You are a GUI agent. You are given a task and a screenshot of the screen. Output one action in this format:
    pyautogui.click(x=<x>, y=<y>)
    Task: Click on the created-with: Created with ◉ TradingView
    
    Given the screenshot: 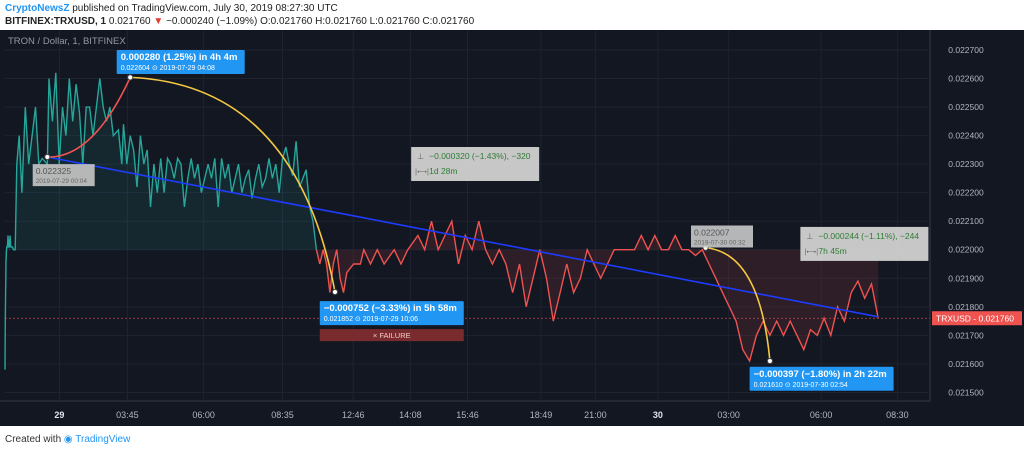 What is the action you would take?
    pyautogui.click(x=67, y=439)
    